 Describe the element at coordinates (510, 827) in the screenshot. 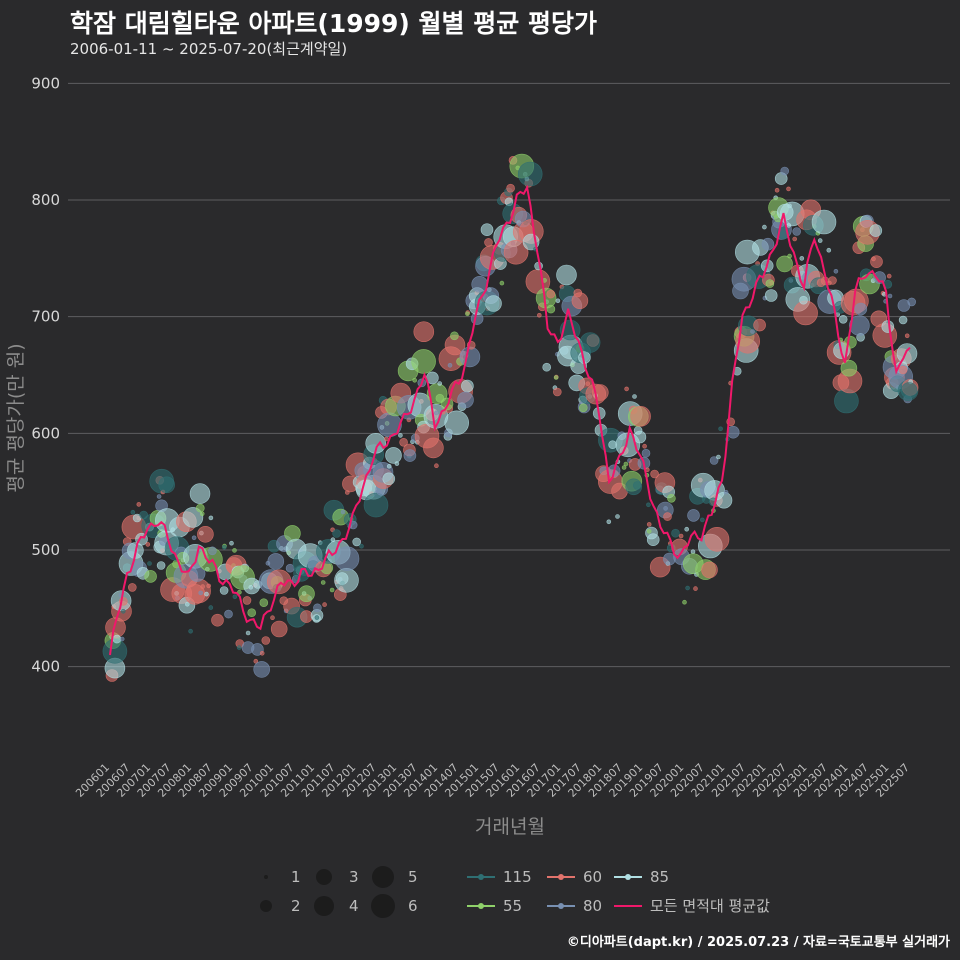

I see `x-axis-title: 거래년월` at that location.